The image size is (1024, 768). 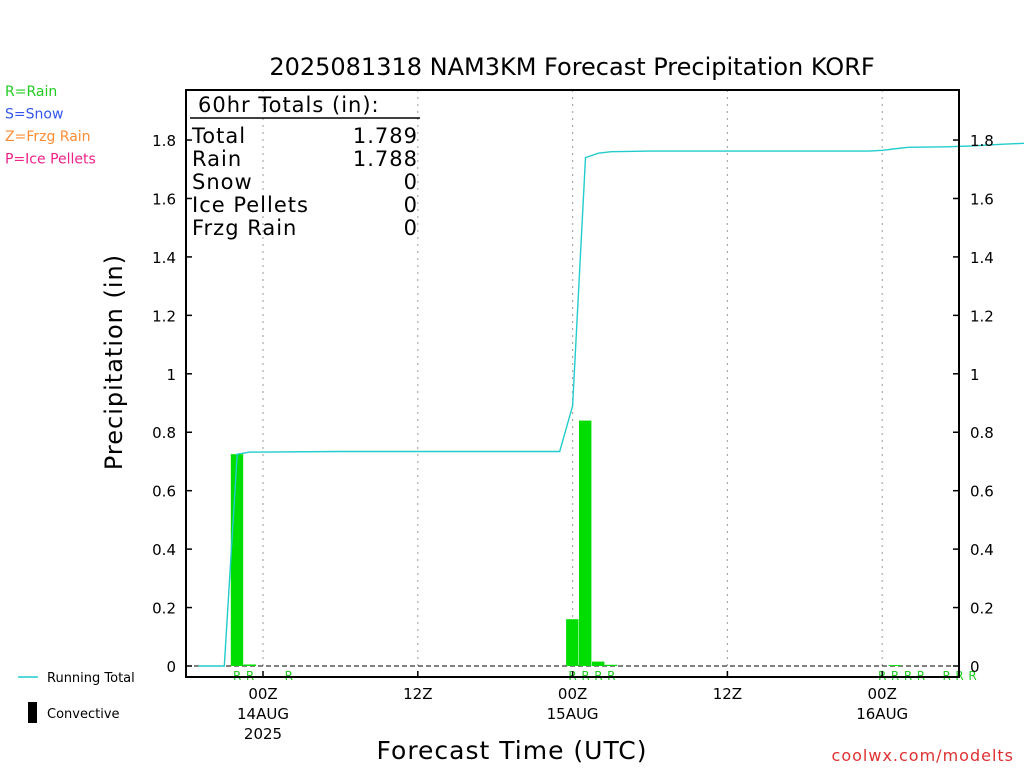 What do you see at coordinates (975, 375) in the screenshot?
I see `y-tick-label-right: 1` at bounding box center [975, 375].